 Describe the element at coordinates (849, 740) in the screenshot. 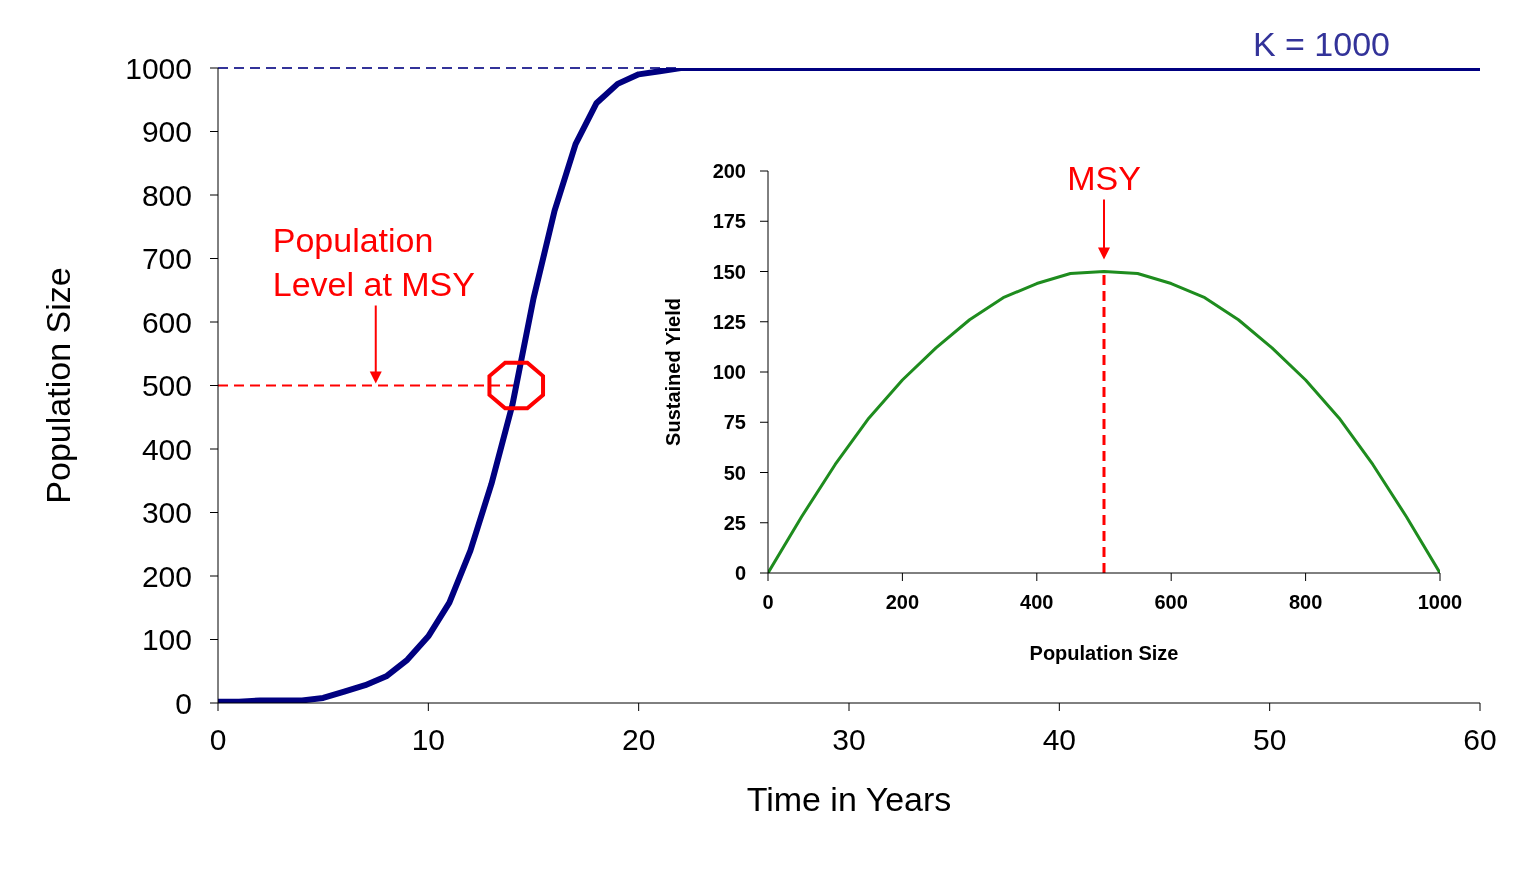

I see `x-tick-label: 30` at that location.